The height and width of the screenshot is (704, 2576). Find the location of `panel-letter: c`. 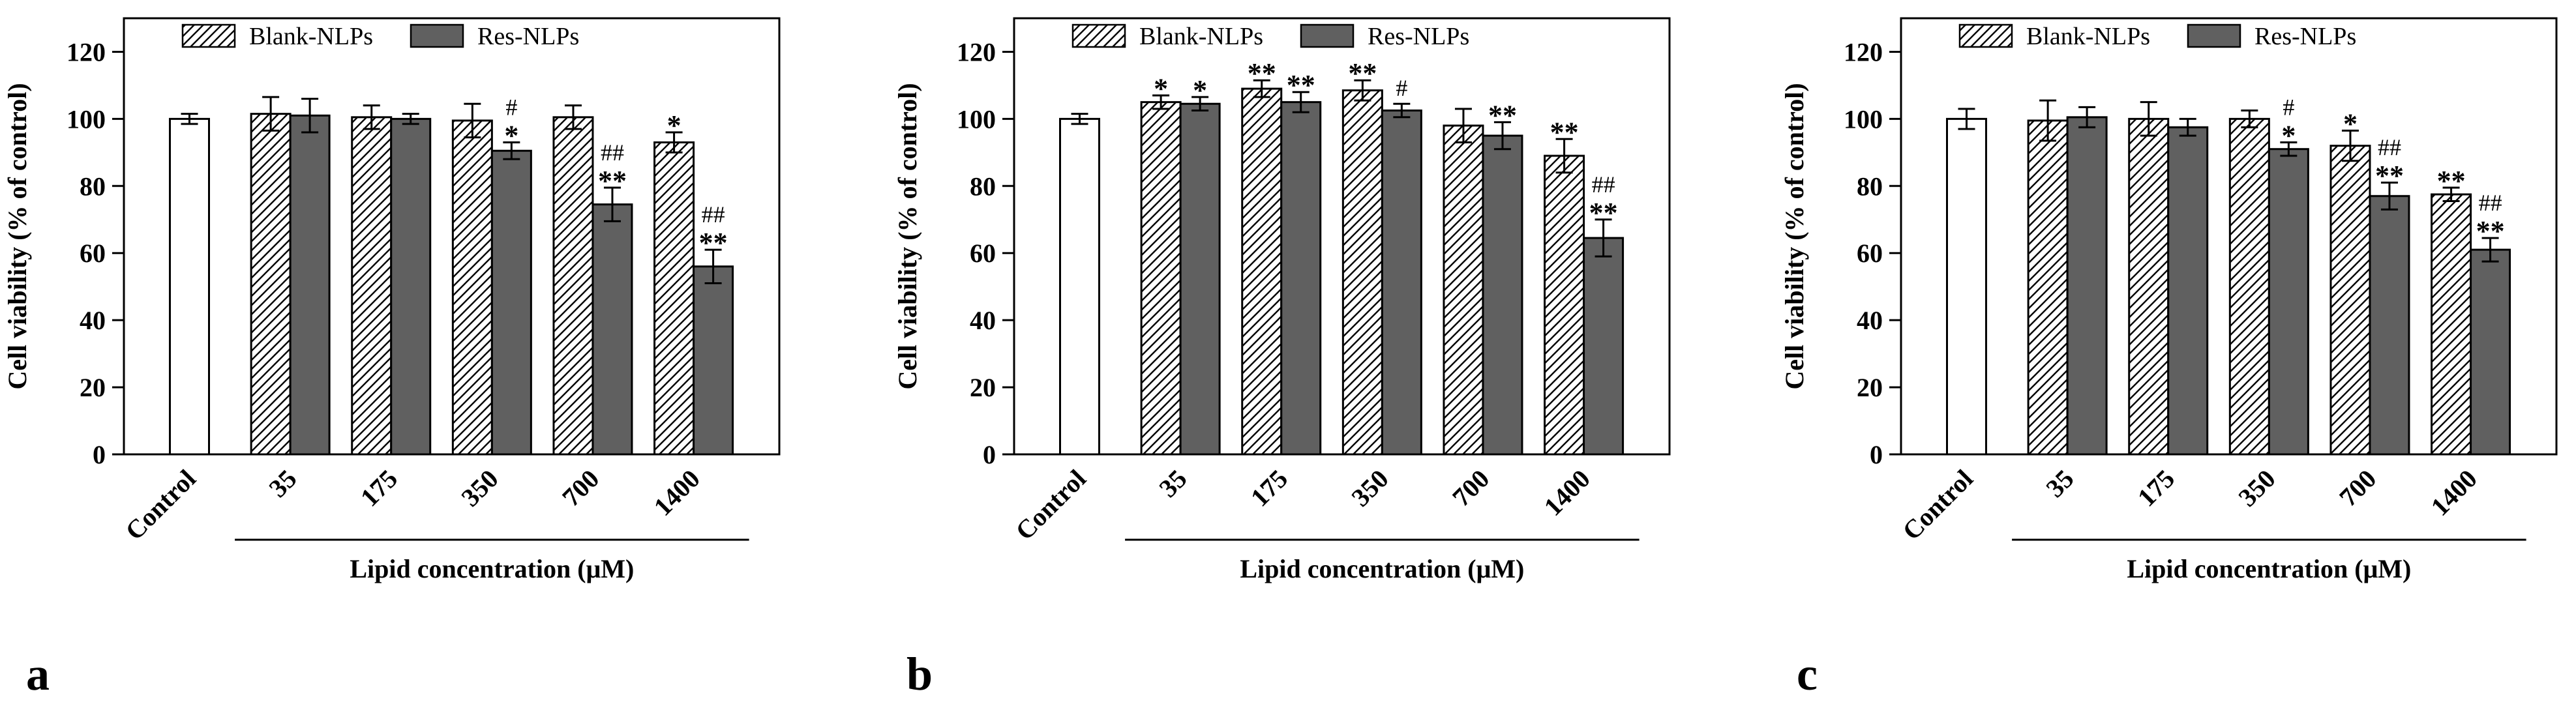

panel-letter: c is located at coordinates (1807, 674).